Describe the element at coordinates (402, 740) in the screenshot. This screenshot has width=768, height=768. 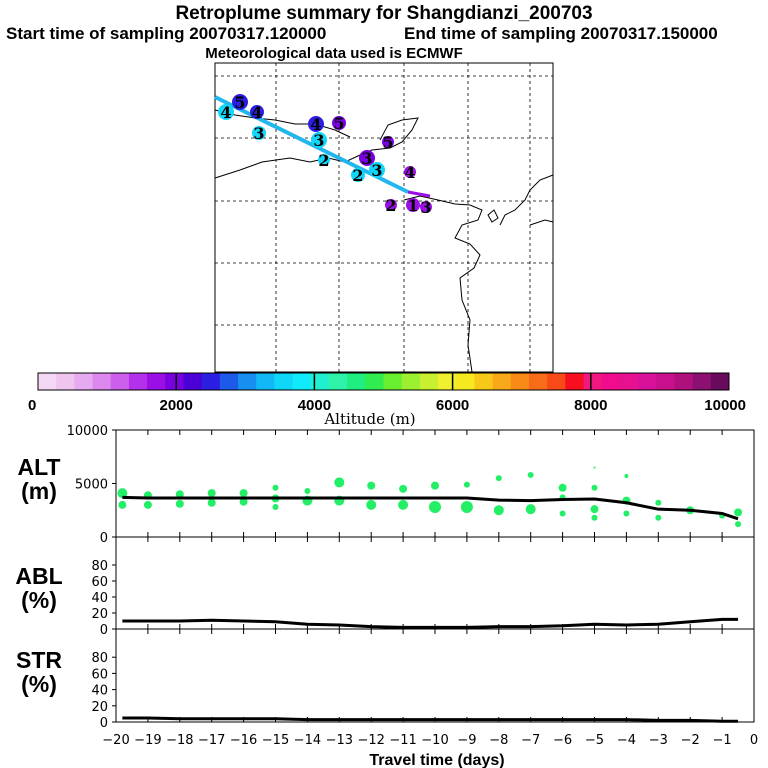
I see `x-tick-label: −11` at that location.